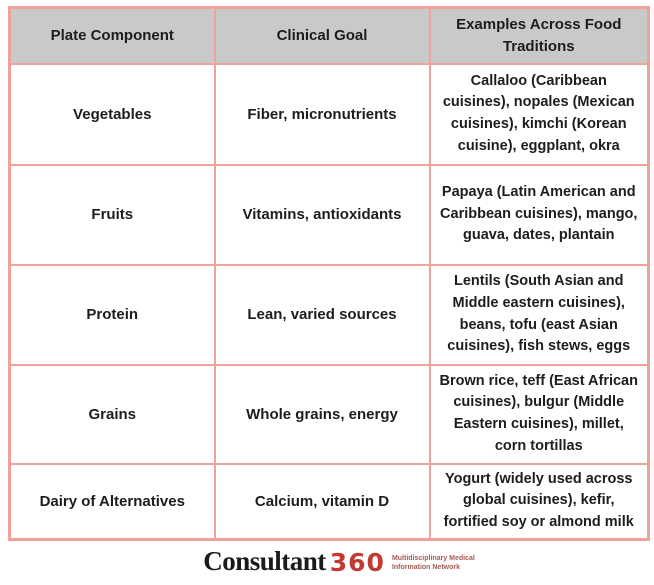 This screenshot has width=654, height=585. Describe the element at coordinates (112, 214) in the screenshot. I see `cell-component: Fruits` at that location.